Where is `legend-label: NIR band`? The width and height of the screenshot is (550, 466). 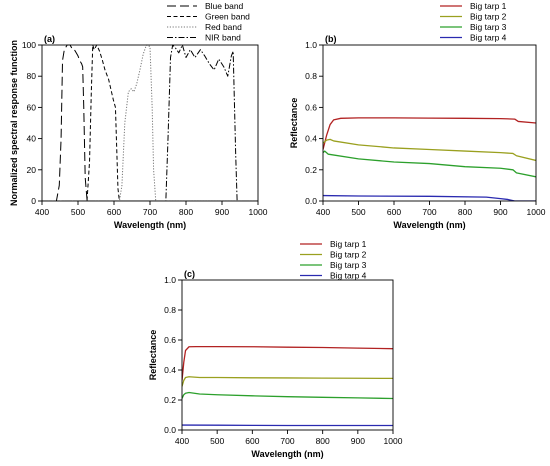 legend-label: NIR band is located at coordinates (223, 38).